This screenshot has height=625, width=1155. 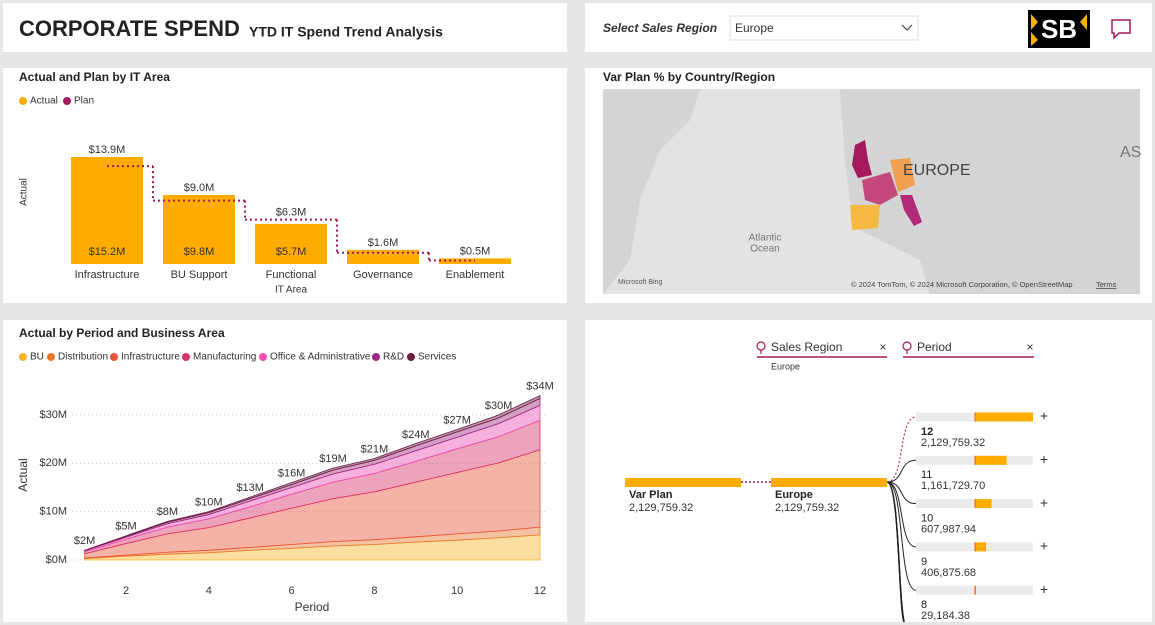 What do you see at coordinates (765, 238) in the screenshot?
I see `ocean-label: Atlantic` at bounding box center [765, 238].